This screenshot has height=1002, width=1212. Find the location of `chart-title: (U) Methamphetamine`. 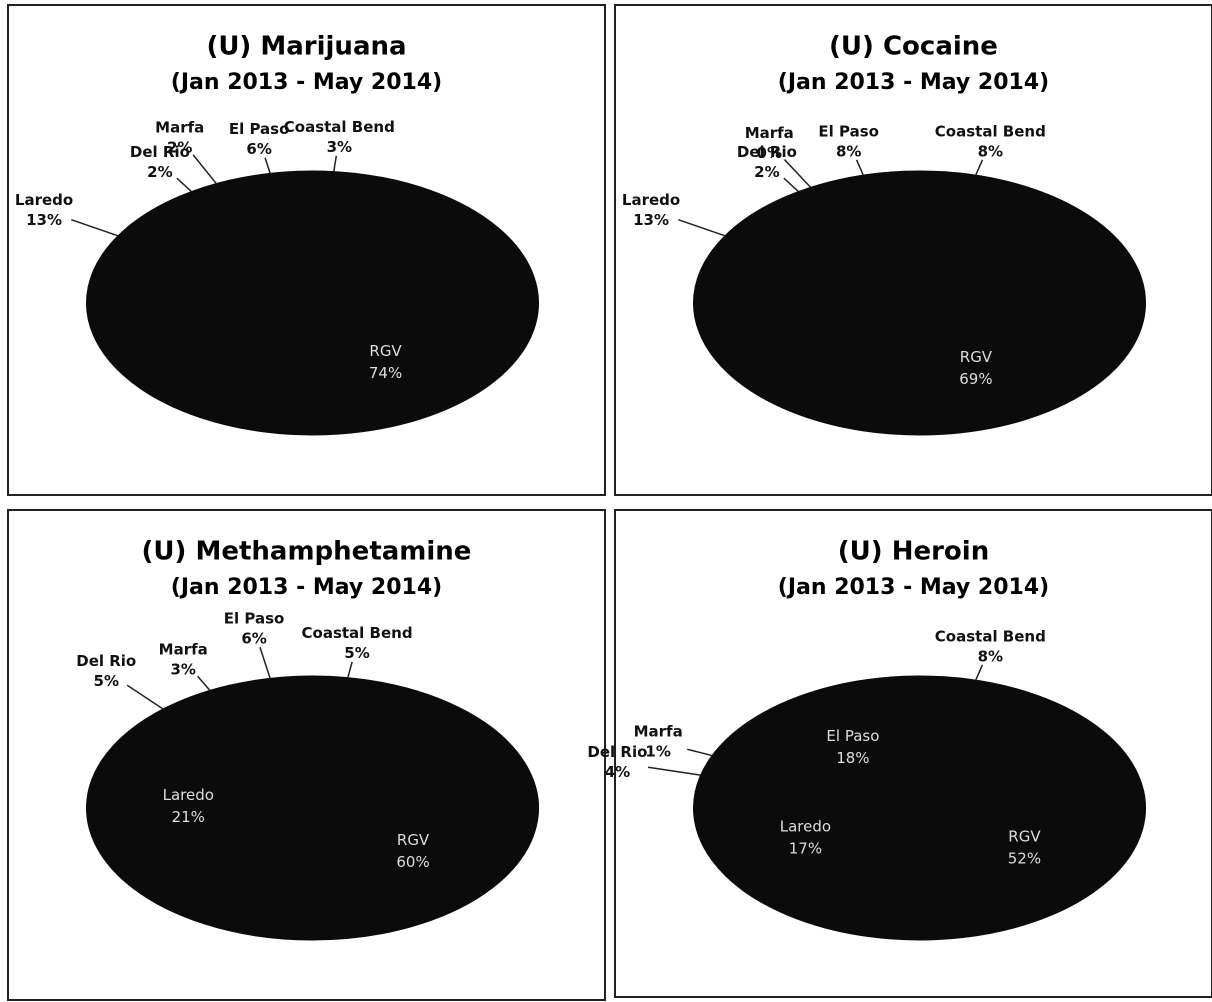

chart-title: (U) Methamphetamine is located at coordinates (307, 552).